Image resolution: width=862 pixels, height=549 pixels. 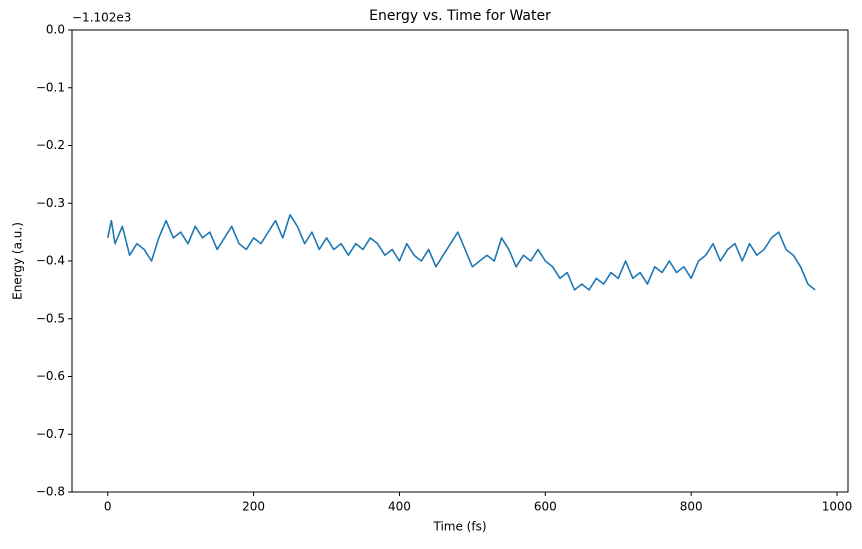 I want to click on data-line, so click(x=461, y=252).